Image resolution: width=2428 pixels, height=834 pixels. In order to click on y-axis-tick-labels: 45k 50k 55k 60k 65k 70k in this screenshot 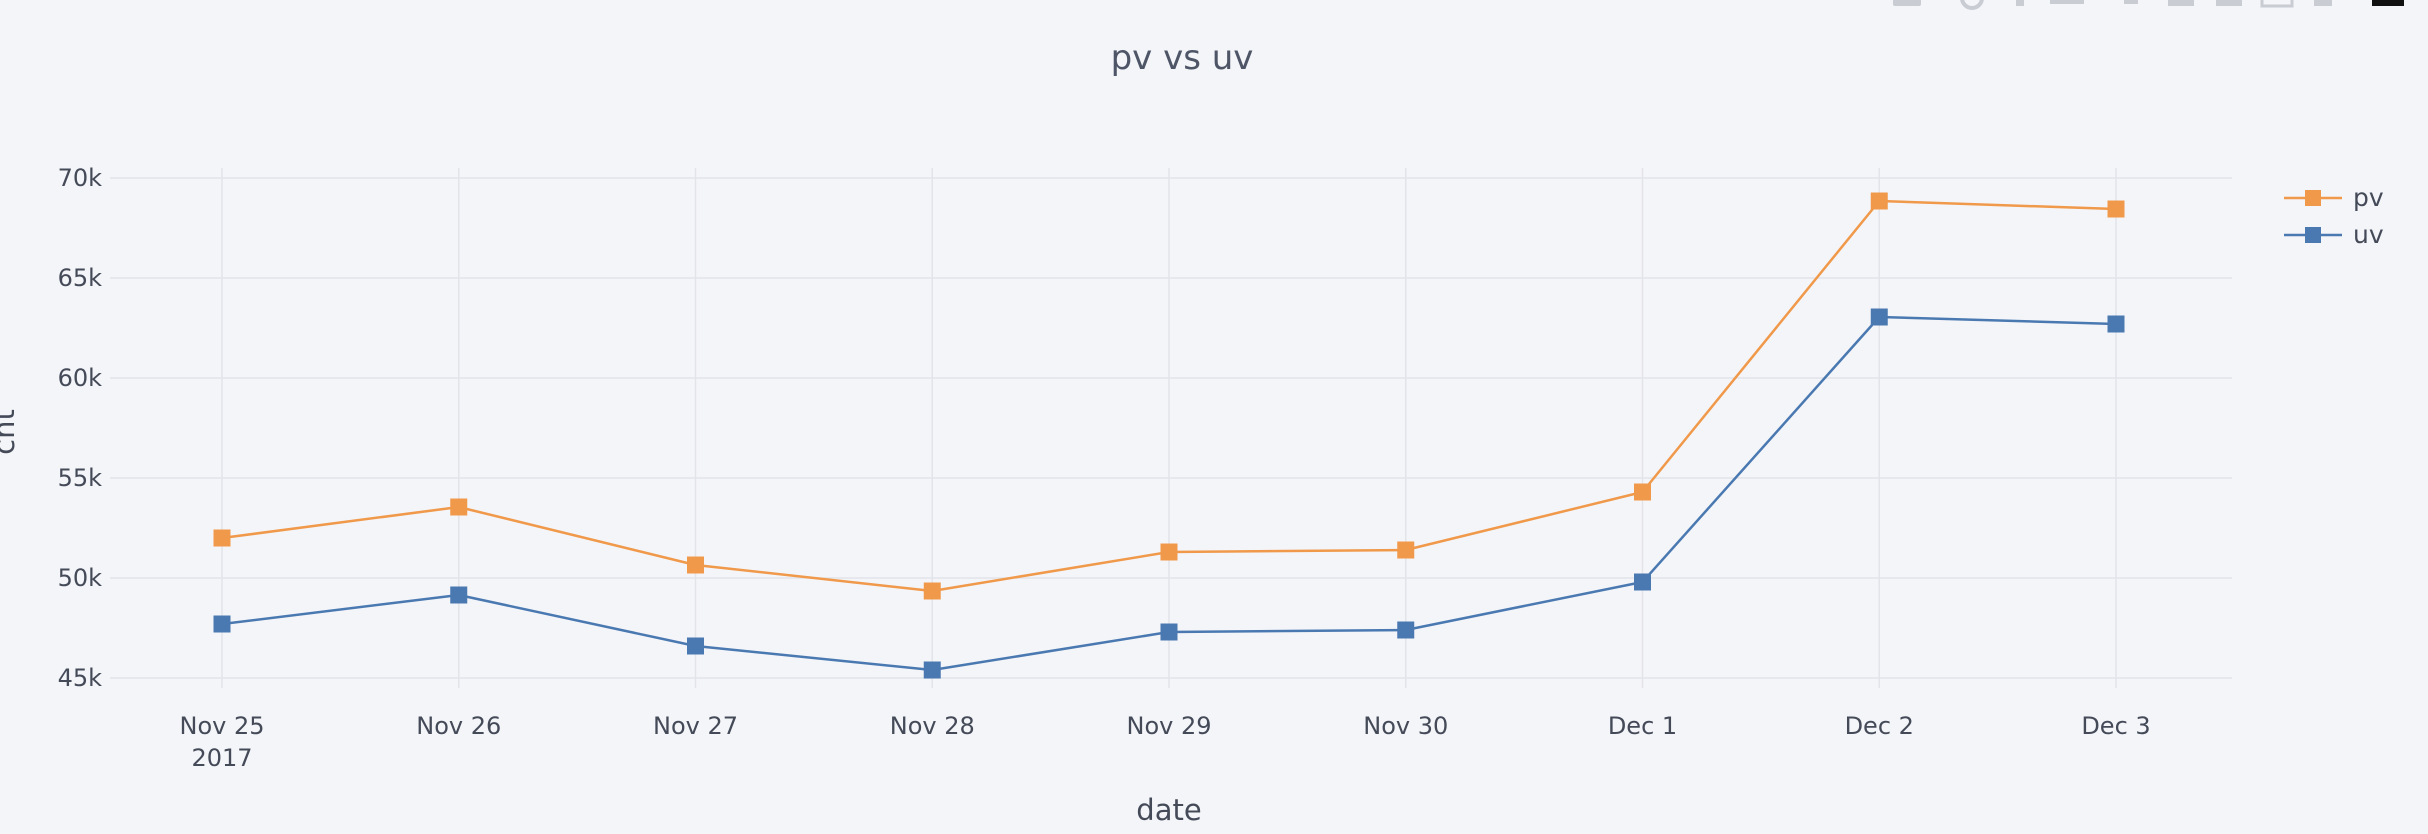, I will do `click(80, 428)`.